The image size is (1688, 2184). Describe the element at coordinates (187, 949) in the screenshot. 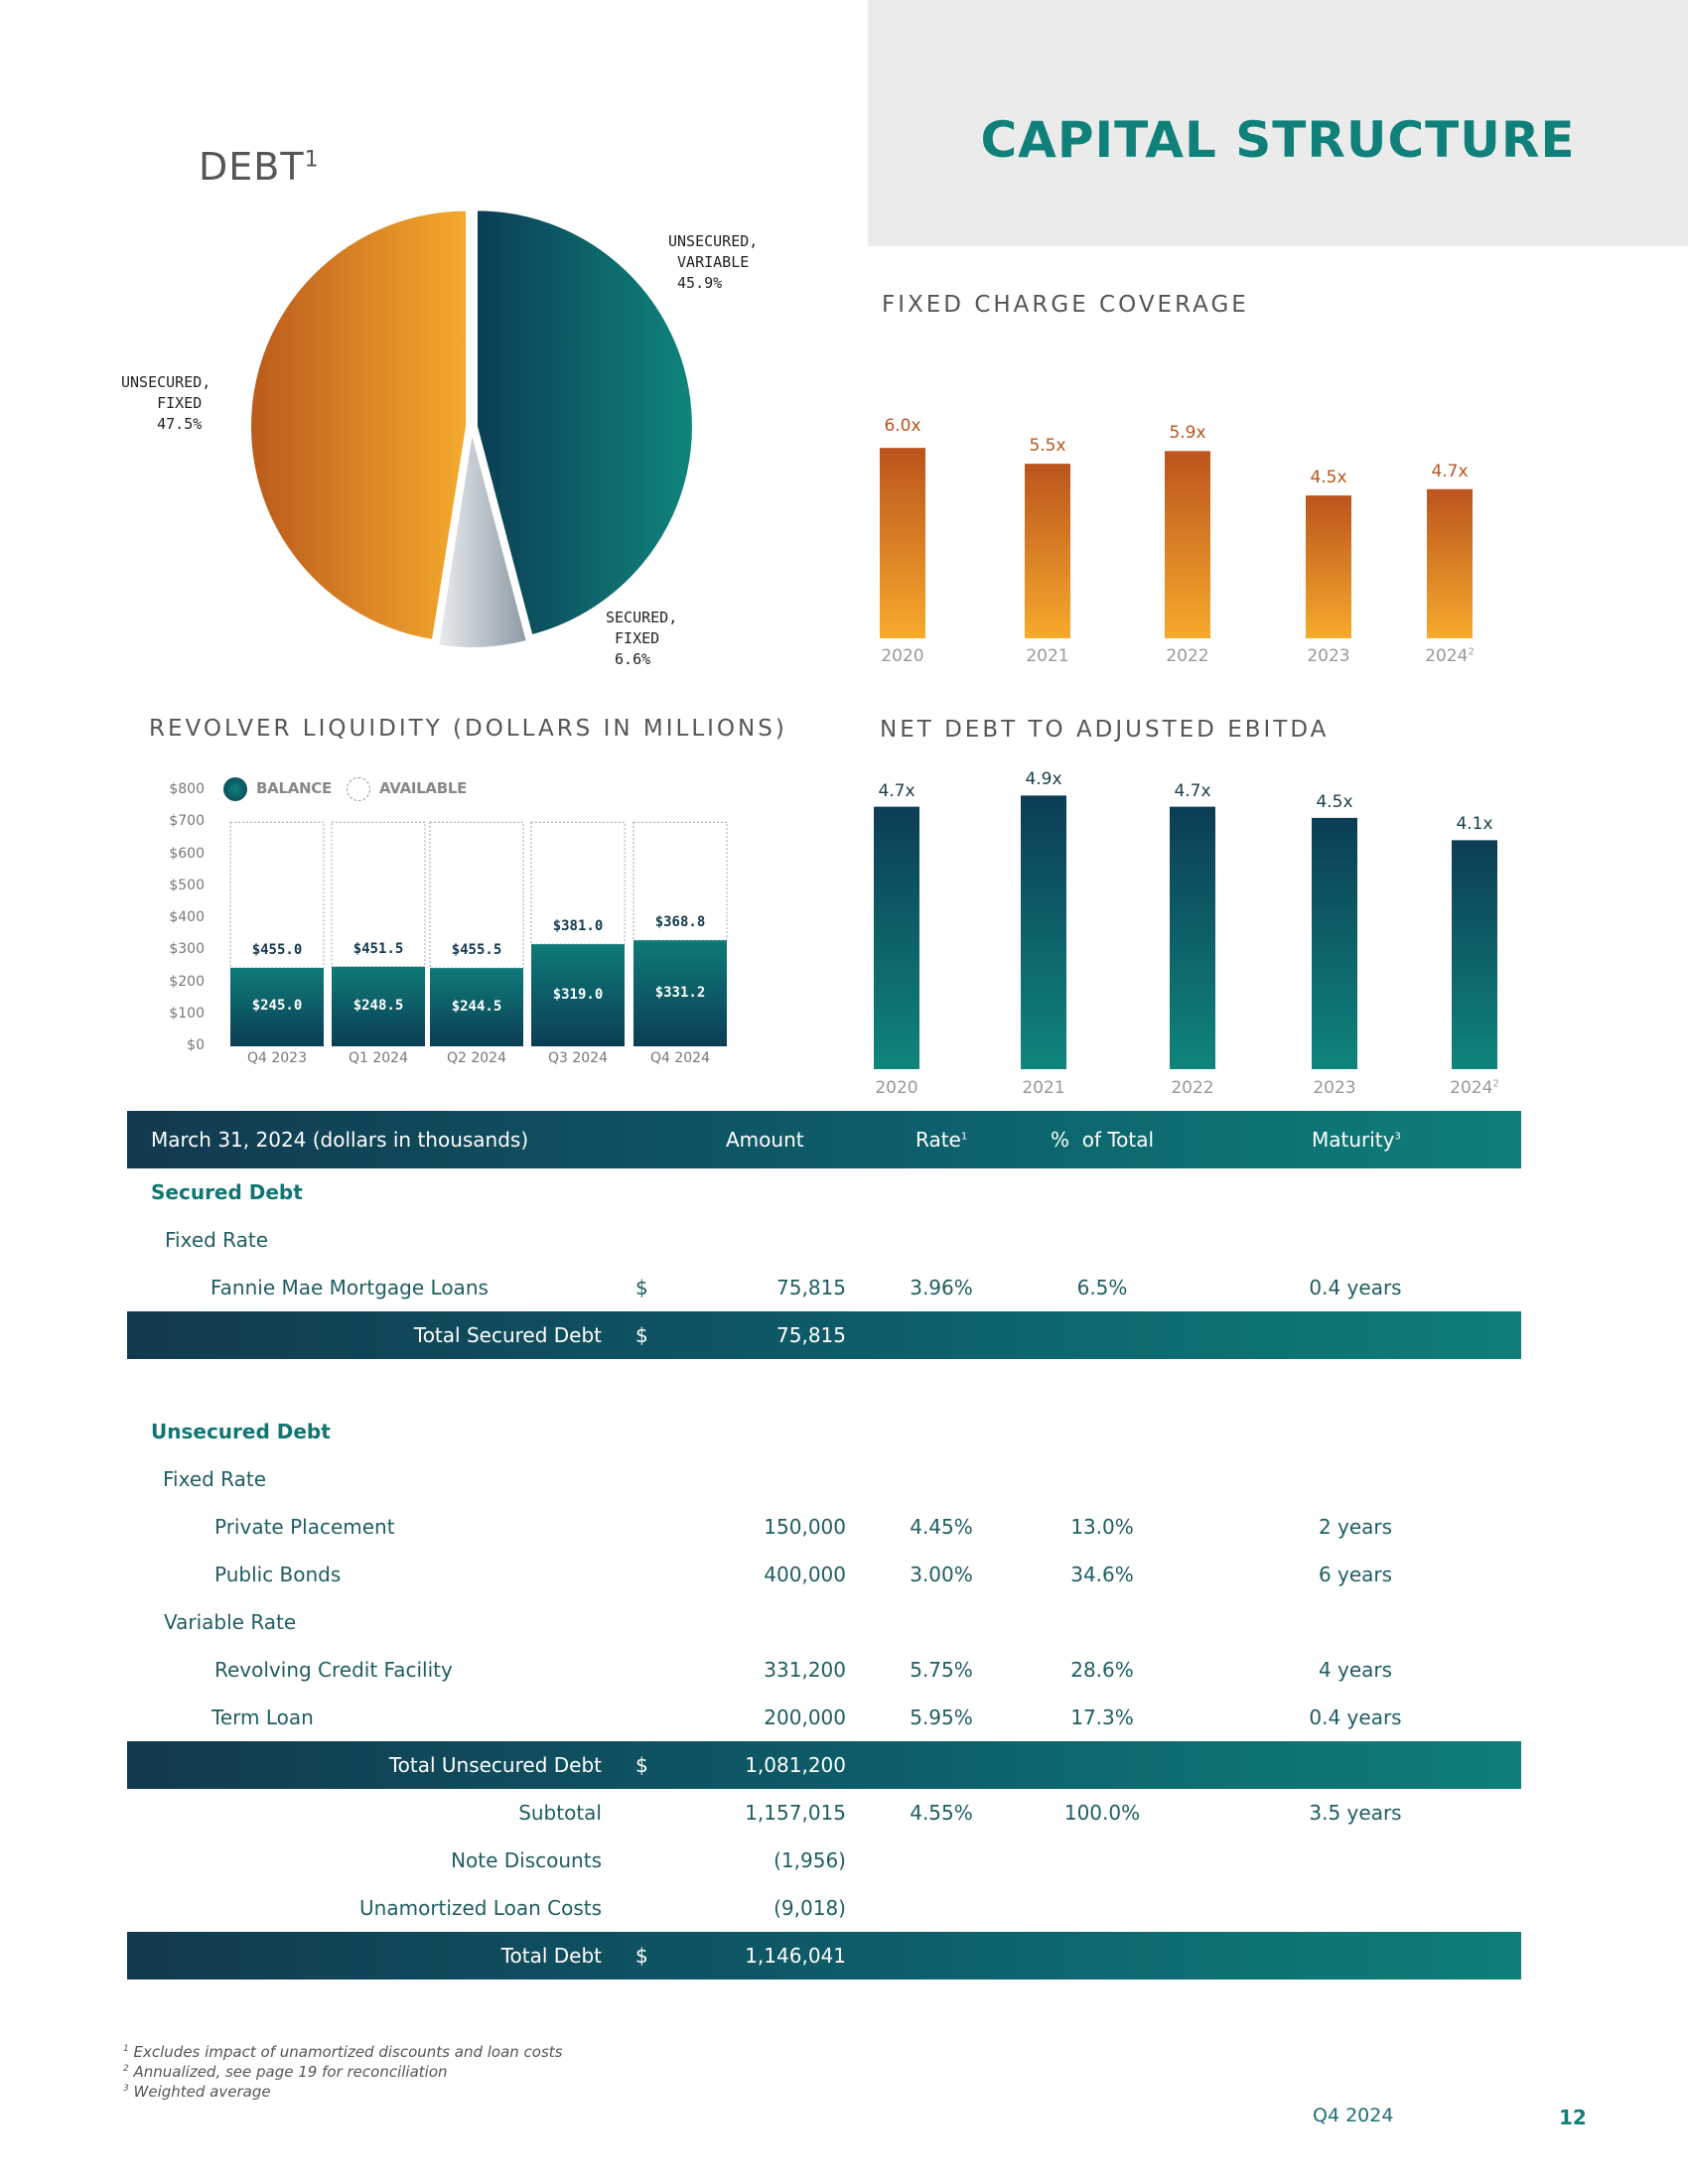

I see `revolver-axis-tick: $300` at that location.